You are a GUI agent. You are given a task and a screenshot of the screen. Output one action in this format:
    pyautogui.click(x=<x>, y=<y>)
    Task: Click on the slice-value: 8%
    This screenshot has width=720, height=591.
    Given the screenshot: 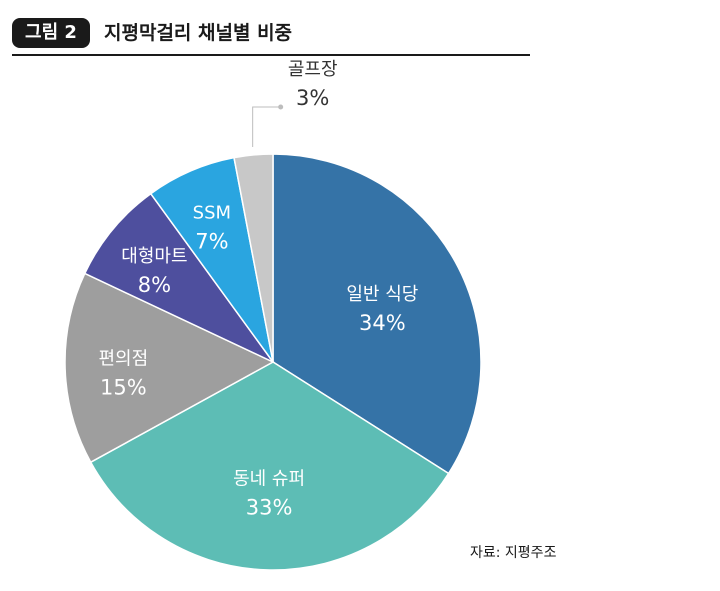 What is the action you would take?
    pyautogui.click(x=154, y=285)
    